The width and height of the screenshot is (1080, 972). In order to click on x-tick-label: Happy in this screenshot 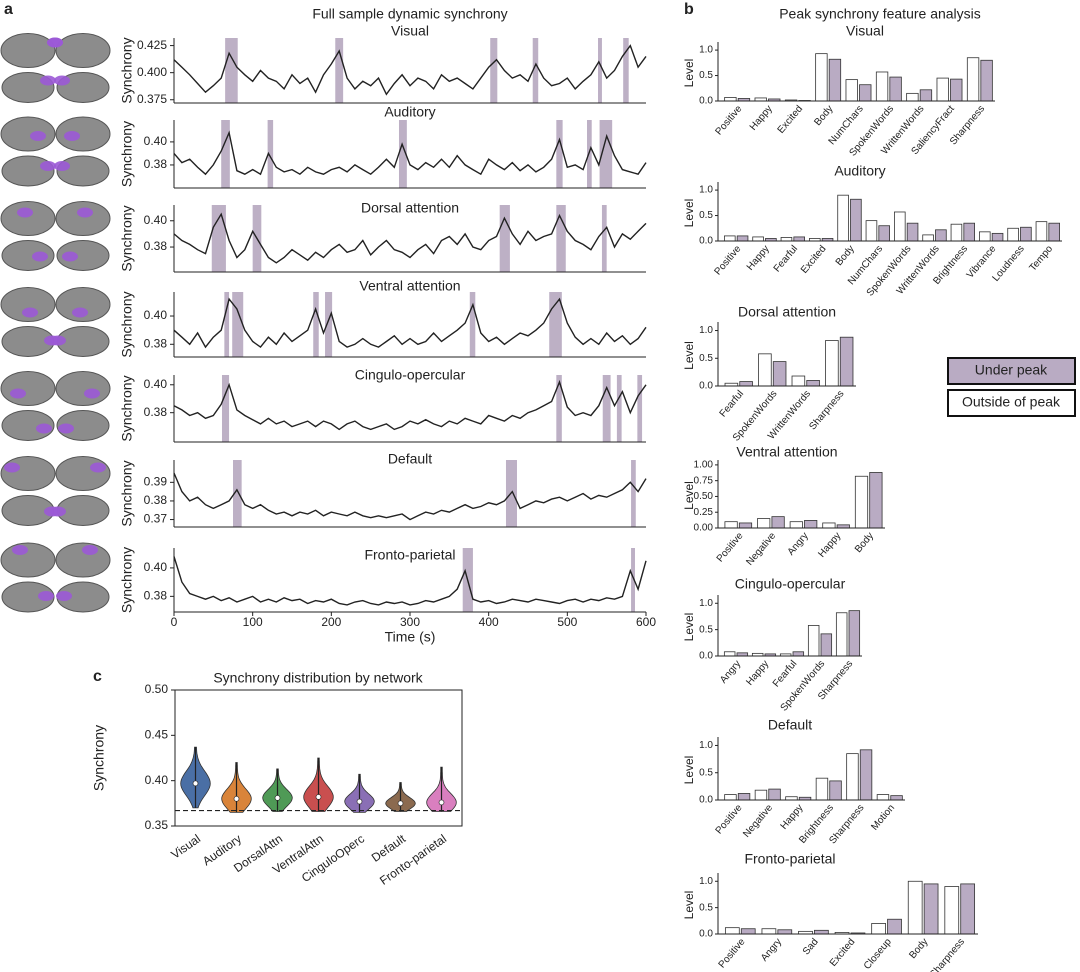, I will do `click(758, 258)`.